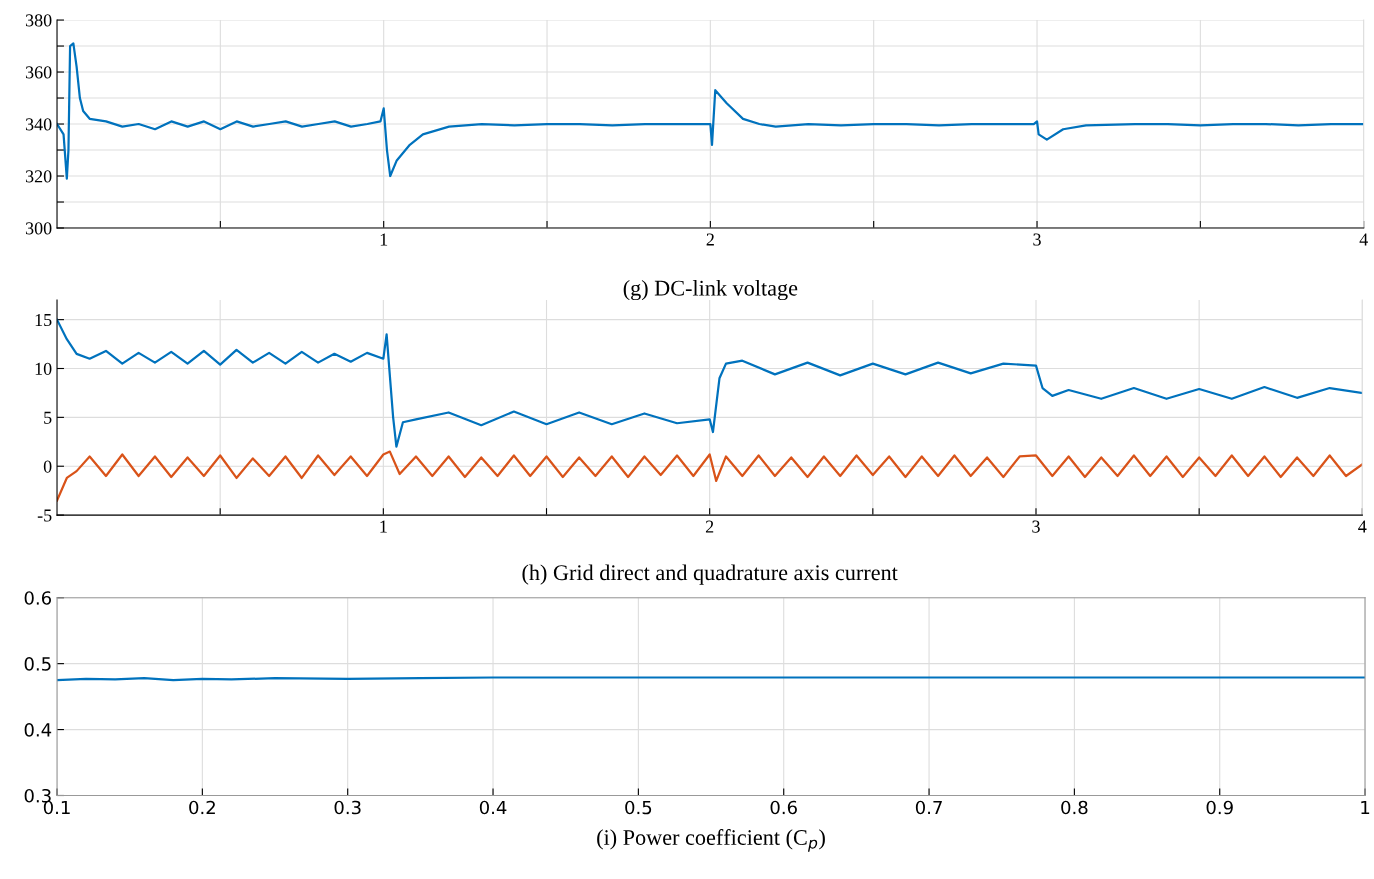 The height and width of the screenshot is (879, 1374). What do you see at coordinates (44, 515) in the screenshot?
I see `y-tick-label: -5` at bounding box center [44, 515].